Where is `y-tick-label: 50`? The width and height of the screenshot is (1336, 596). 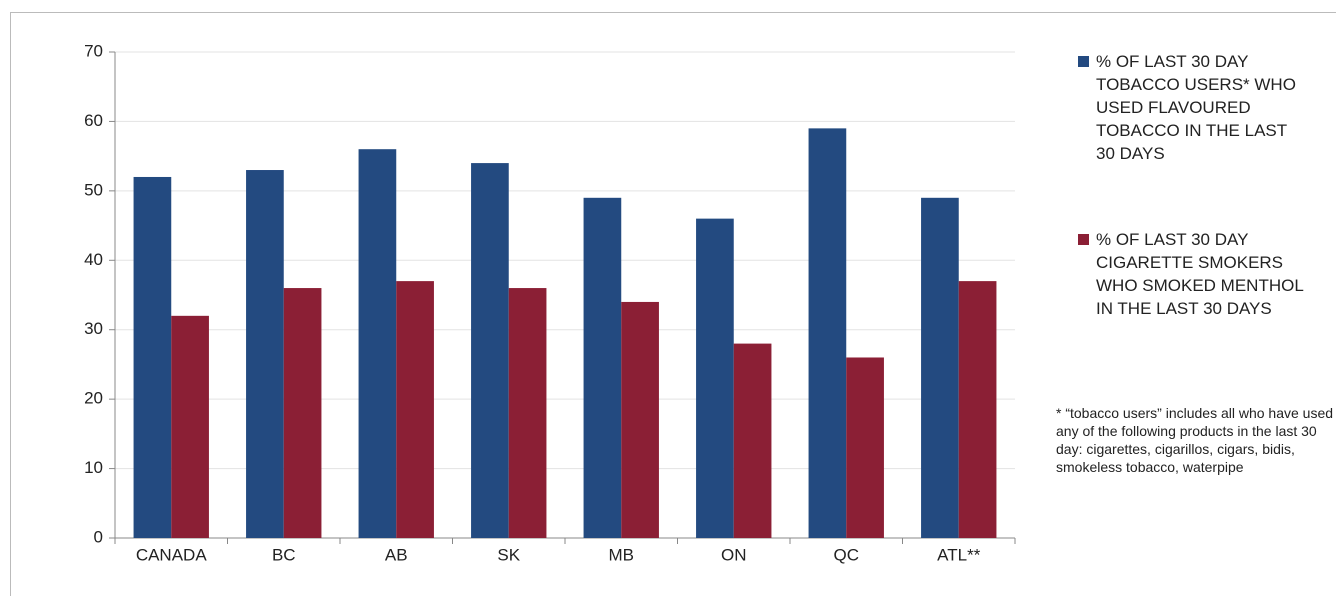 y-tick-label: 50 is located at coordinates (93, 189).